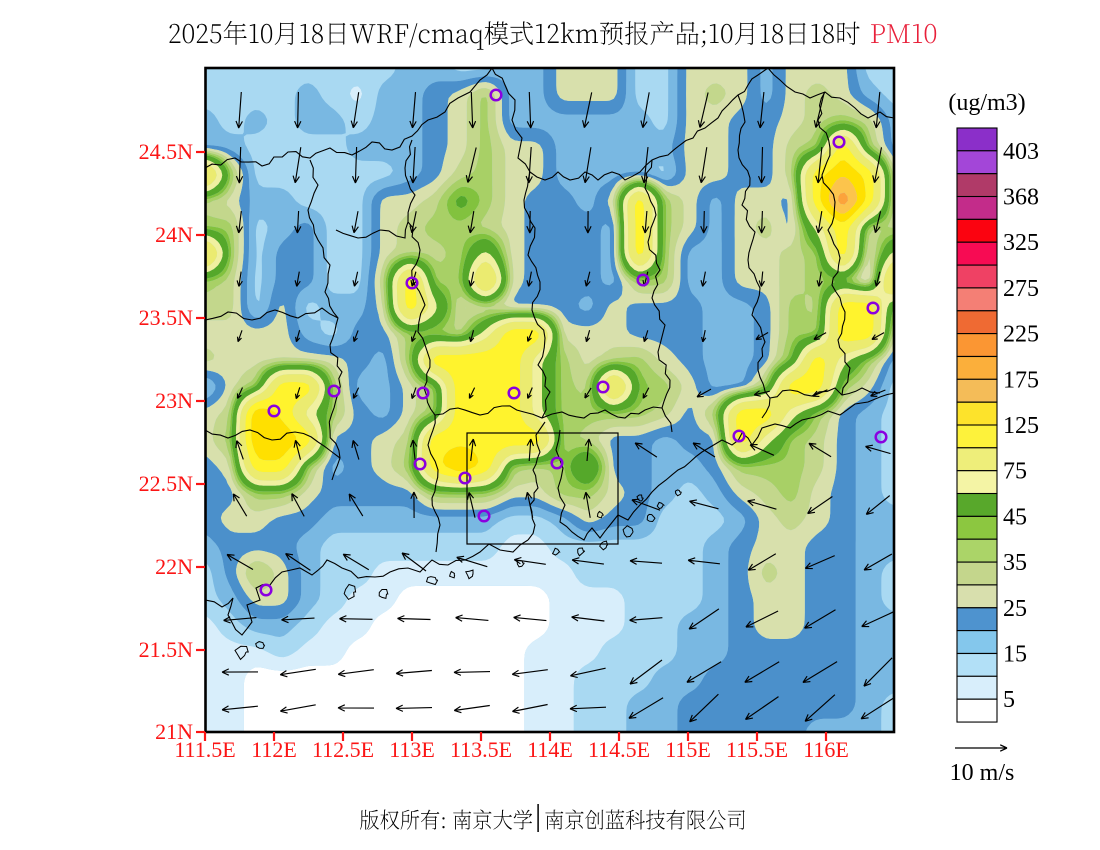 The height and width of the screenshot is (850, 1100). I want to click on svg-text: 114.5E, so click(619, 749).